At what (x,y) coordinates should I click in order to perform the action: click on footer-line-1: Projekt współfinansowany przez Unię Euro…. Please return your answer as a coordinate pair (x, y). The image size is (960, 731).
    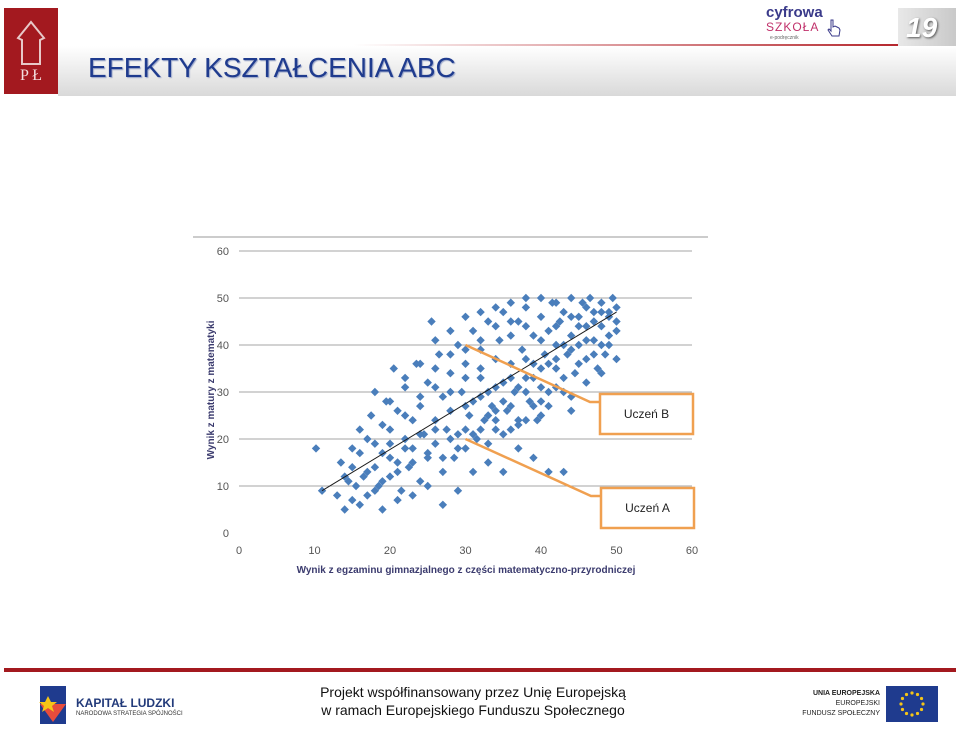
    Looking at the image, I should click on (473, 692).